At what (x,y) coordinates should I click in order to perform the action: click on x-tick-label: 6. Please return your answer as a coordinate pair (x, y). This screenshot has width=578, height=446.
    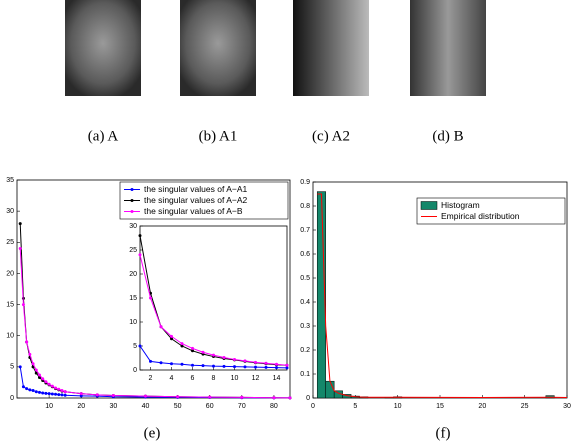
    Looking at the image, I should click on (193, 378).